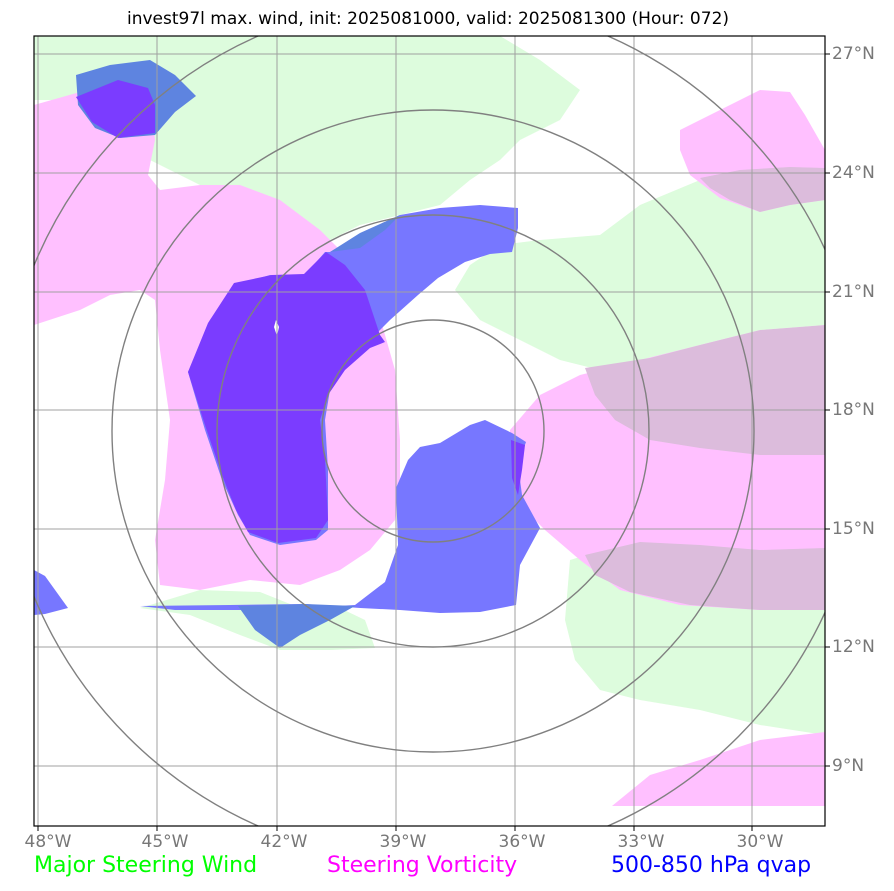 The image size is (894, 891). What do you see at coordinates (115, 109) in the screenshot?
I see `qvap-area-northwest-core` at bounding box center [115, 109].